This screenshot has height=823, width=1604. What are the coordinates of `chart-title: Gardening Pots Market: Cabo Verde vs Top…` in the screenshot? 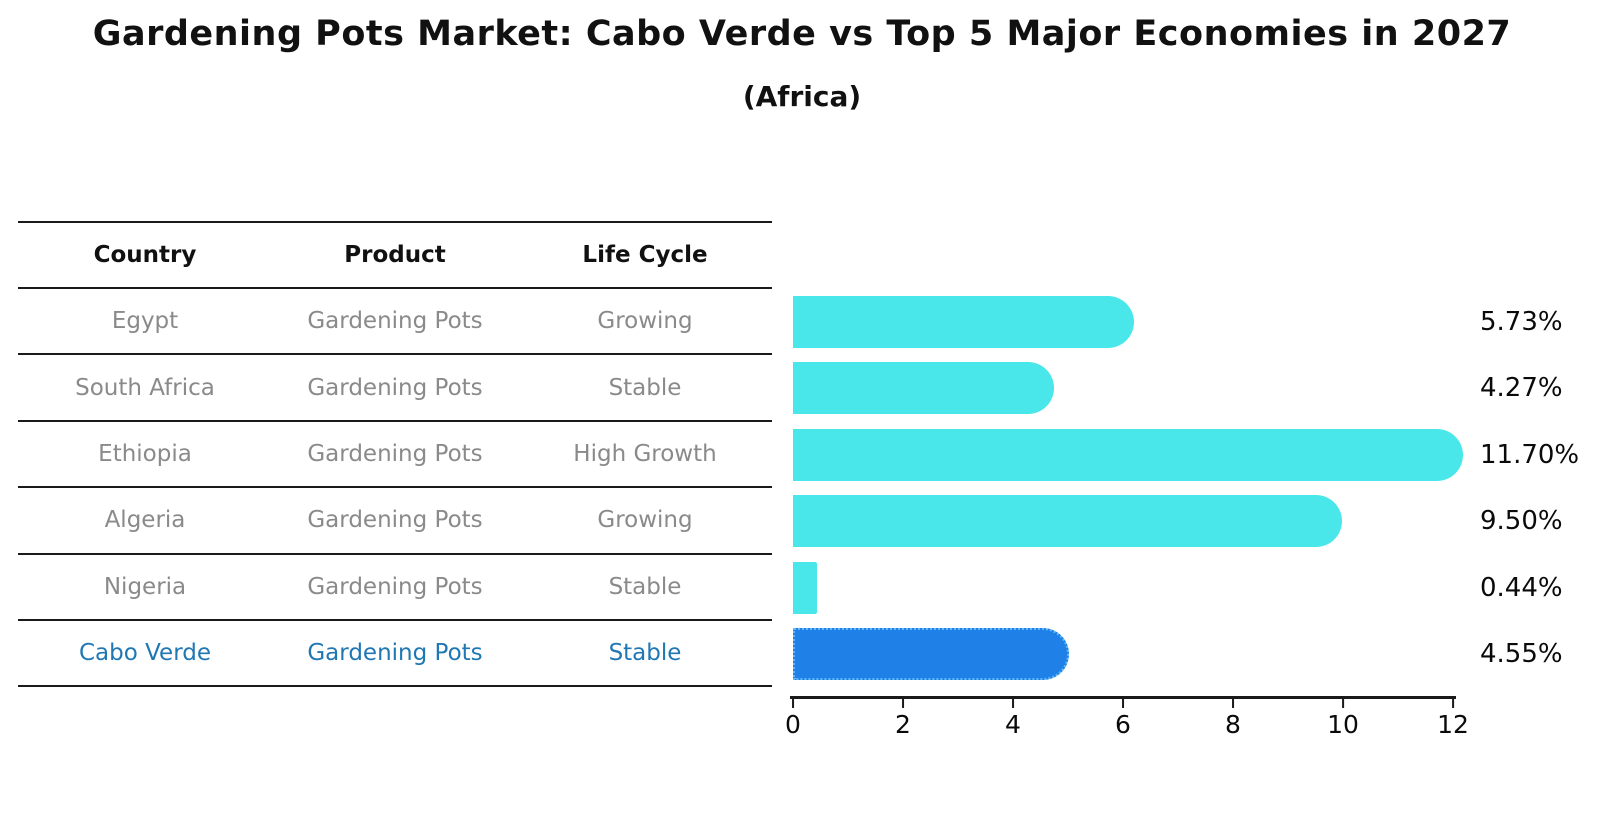 It's located at (802, 34).